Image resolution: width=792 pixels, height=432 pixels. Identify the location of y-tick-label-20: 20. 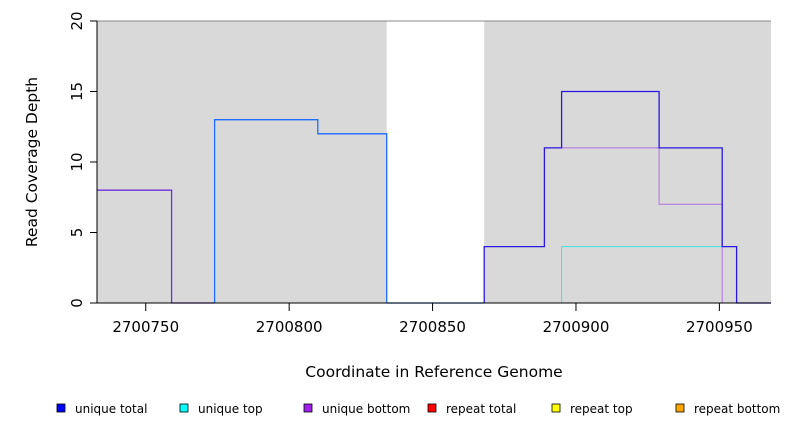
(77, 20).